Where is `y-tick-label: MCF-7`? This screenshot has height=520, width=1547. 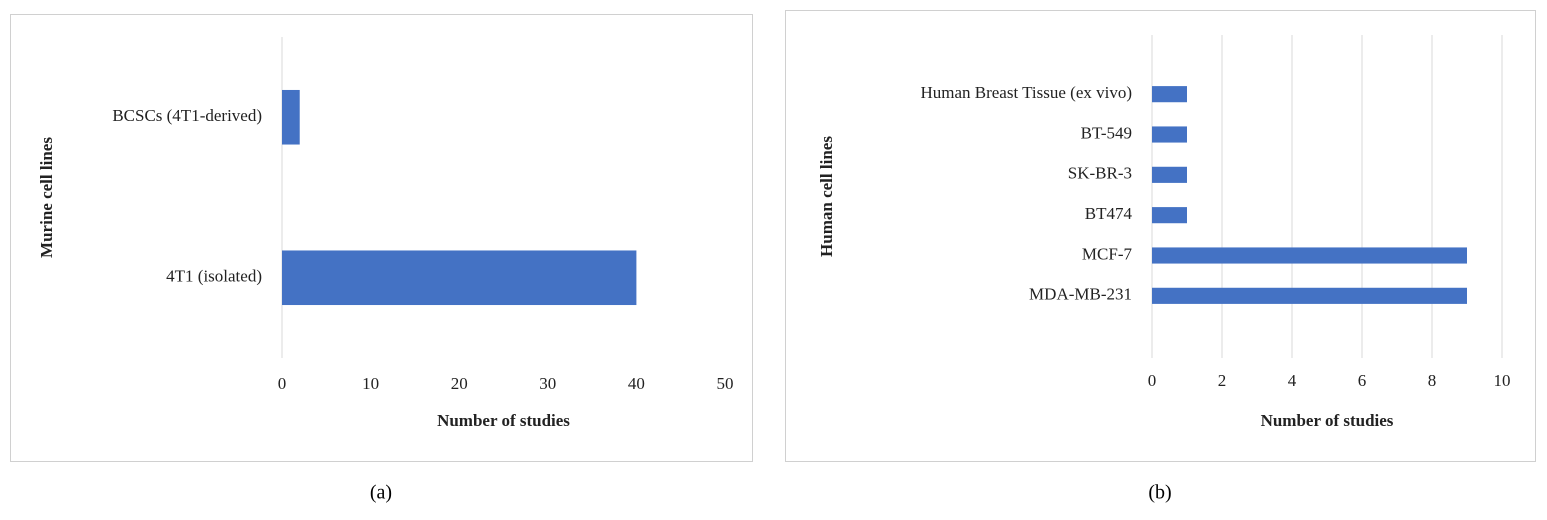 y-tick-label: MCF-7 is located at coordinates (1107, 253).